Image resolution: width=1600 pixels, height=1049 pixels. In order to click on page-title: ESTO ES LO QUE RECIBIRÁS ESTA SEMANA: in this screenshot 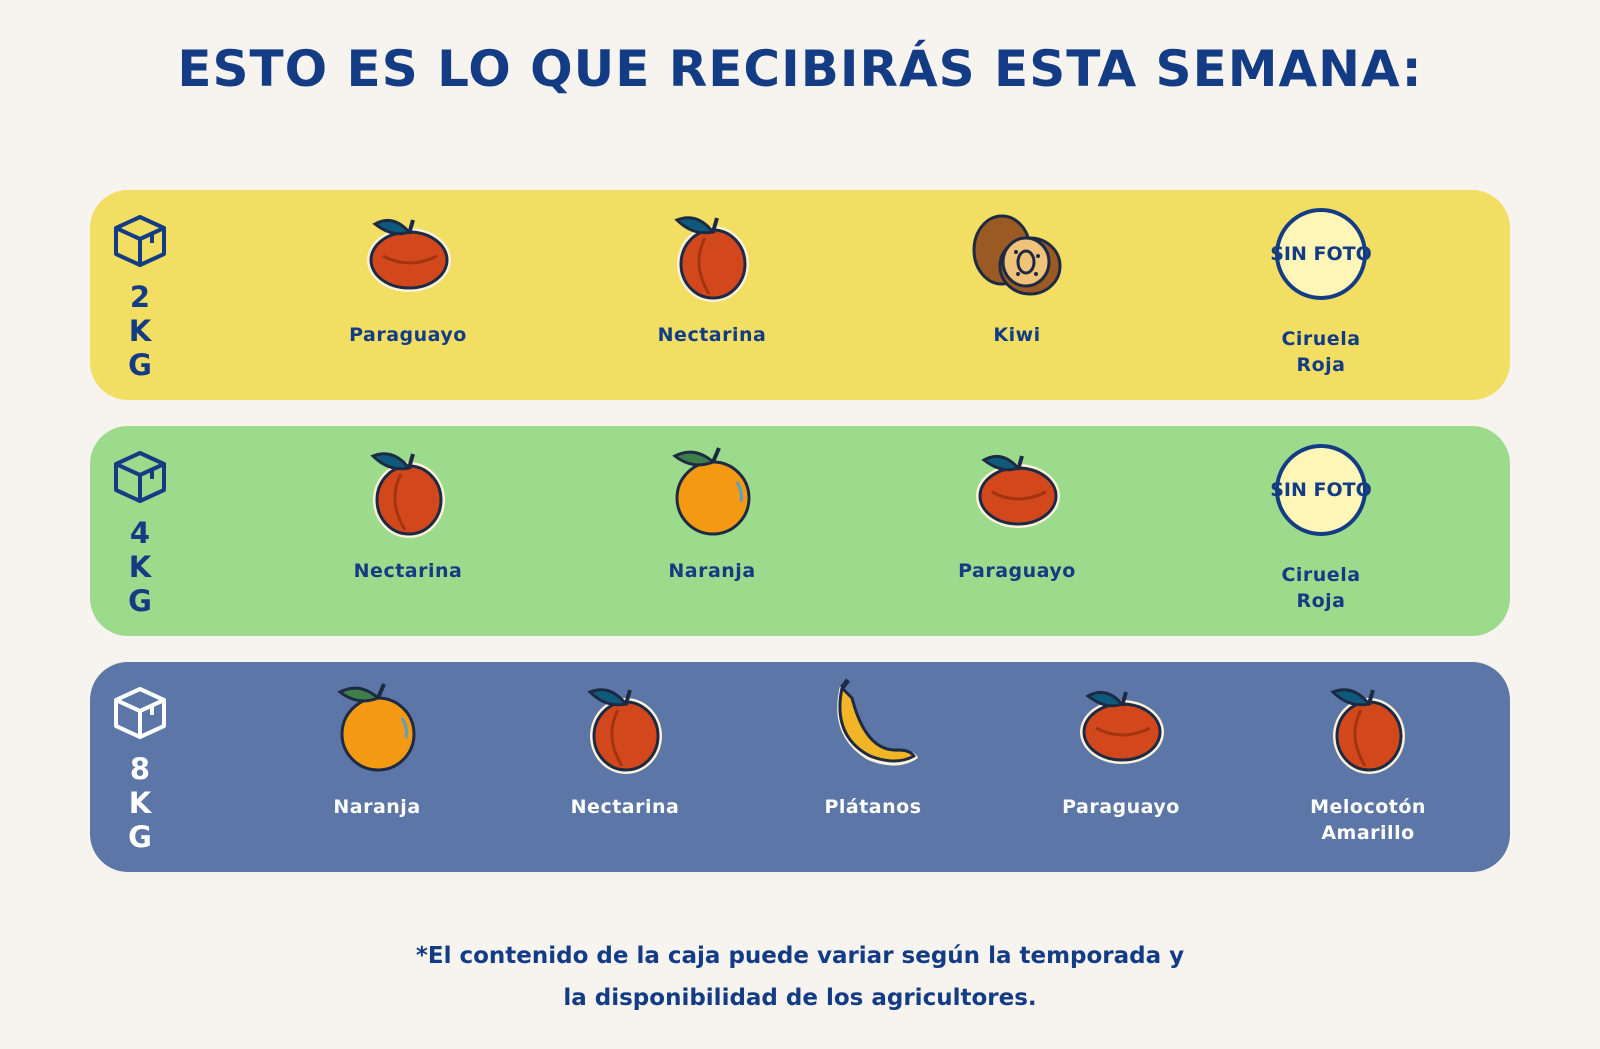, I will do `click(800, 69)`.